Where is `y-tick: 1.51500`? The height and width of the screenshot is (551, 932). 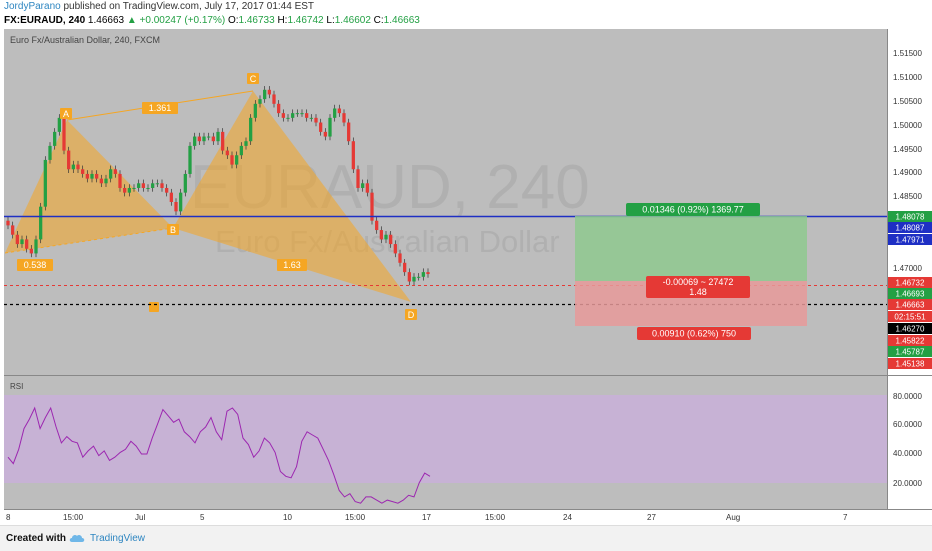
y-tick: 1.51500 is located at coordinates (907, 53).